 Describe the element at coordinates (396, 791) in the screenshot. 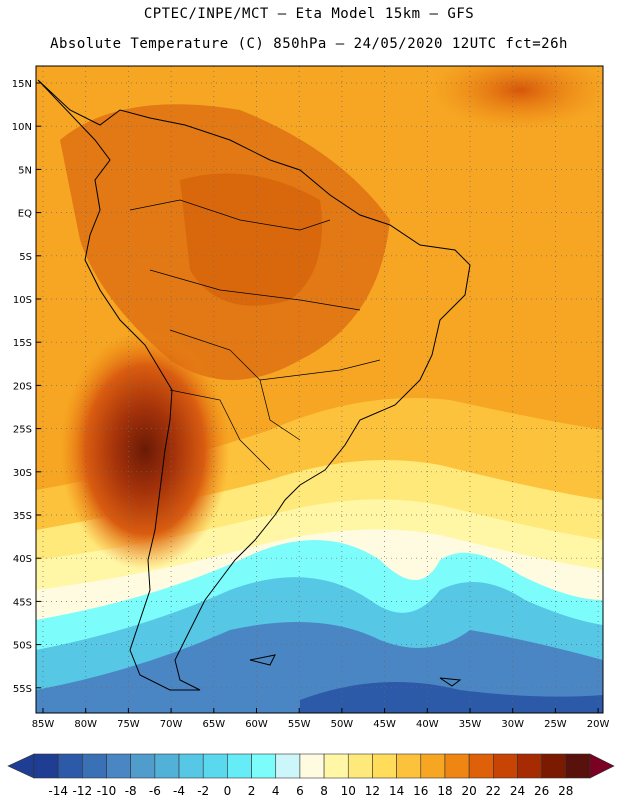

I see `color-scale-label: 14` at that location.